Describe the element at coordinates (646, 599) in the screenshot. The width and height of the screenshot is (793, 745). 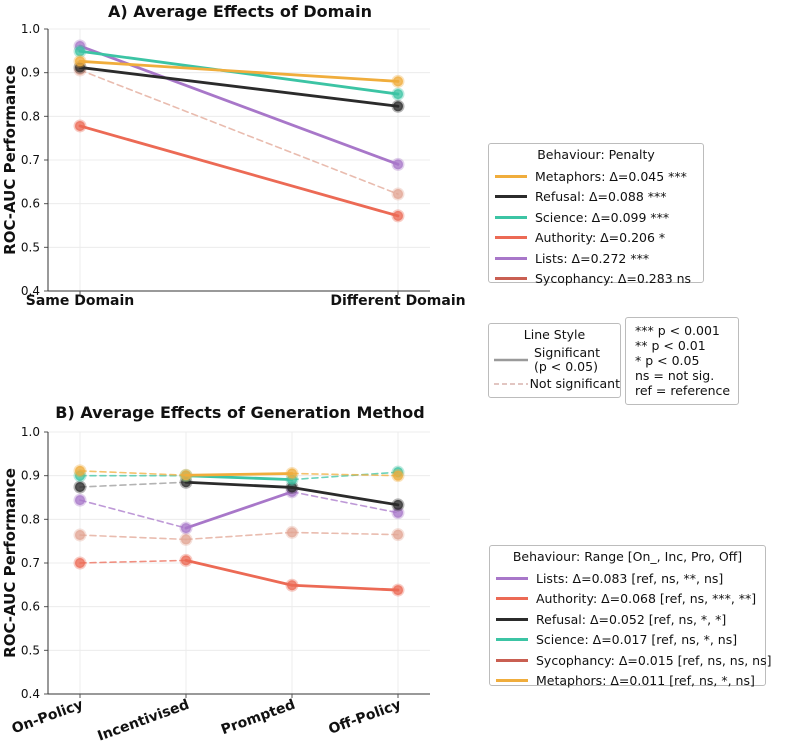
I see `legend-b-label: Authority: Δ=0.068 [ref, ns, ***, **]` at that location.